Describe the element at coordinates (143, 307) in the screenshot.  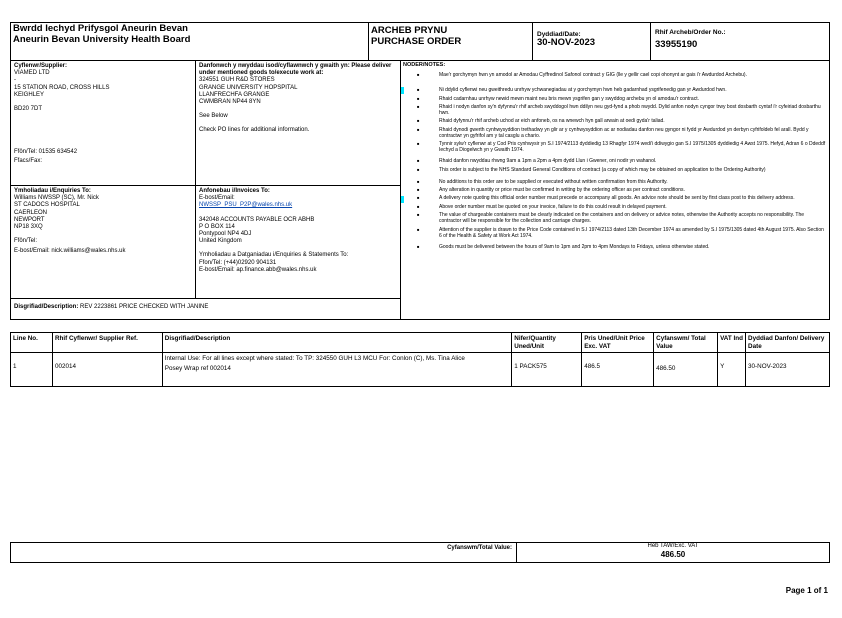
I see `description-value: REV 2223861 PRICE CHECKED WITH JANINE` at that location.